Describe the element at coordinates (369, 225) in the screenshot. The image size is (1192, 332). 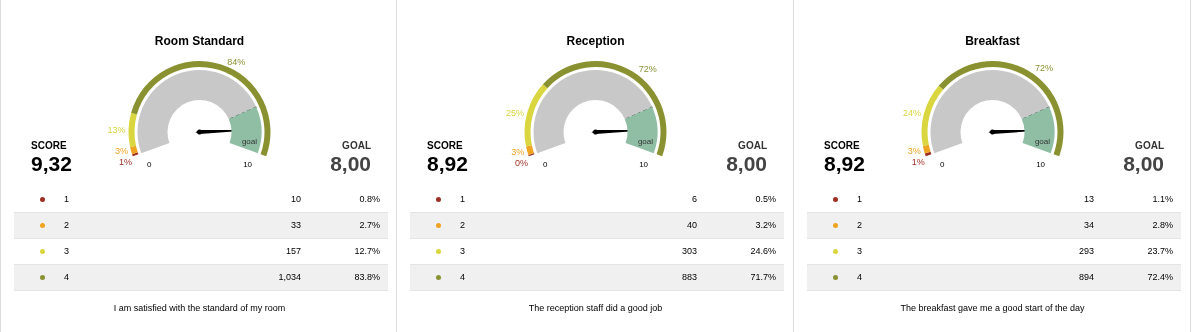
I see `text: 2.7%` at that location.